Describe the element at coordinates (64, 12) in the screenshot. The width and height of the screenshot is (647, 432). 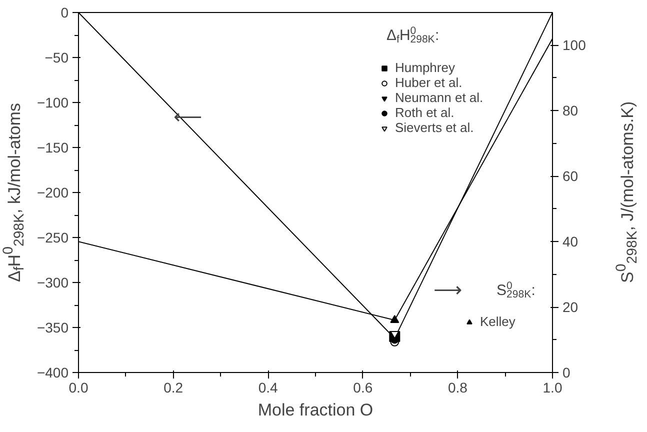
I see `y-tick-label: 0` at that location.